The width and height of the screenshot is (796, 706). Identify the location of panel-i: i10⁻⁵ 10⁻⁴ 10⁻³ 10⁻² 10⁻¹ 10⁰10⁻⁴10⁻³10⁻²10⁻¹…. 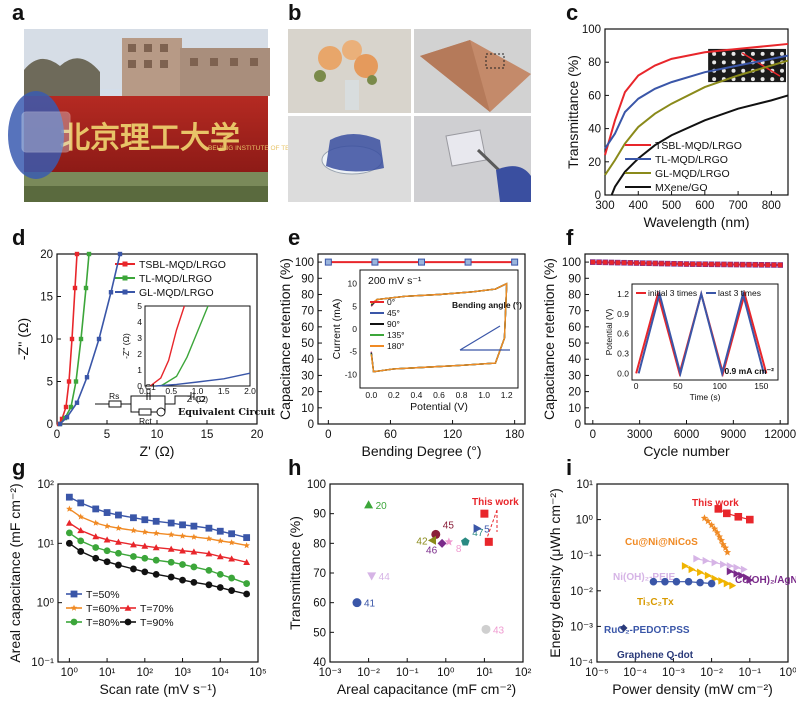
(671, 576).